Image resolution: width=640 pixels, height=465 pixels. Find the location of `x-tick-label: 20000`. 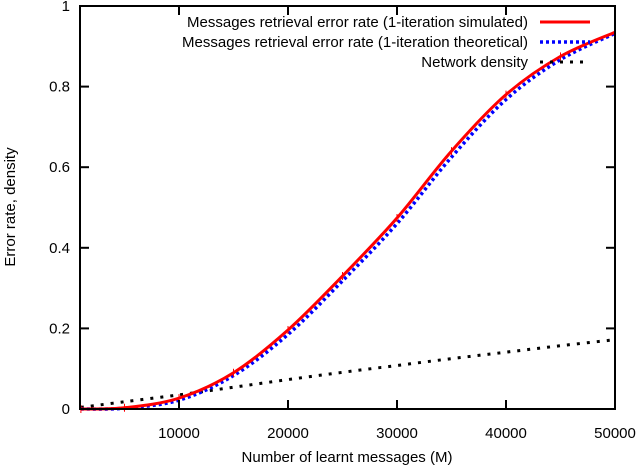

x-tick-label: 20000 is located at coordinates (288, 433).